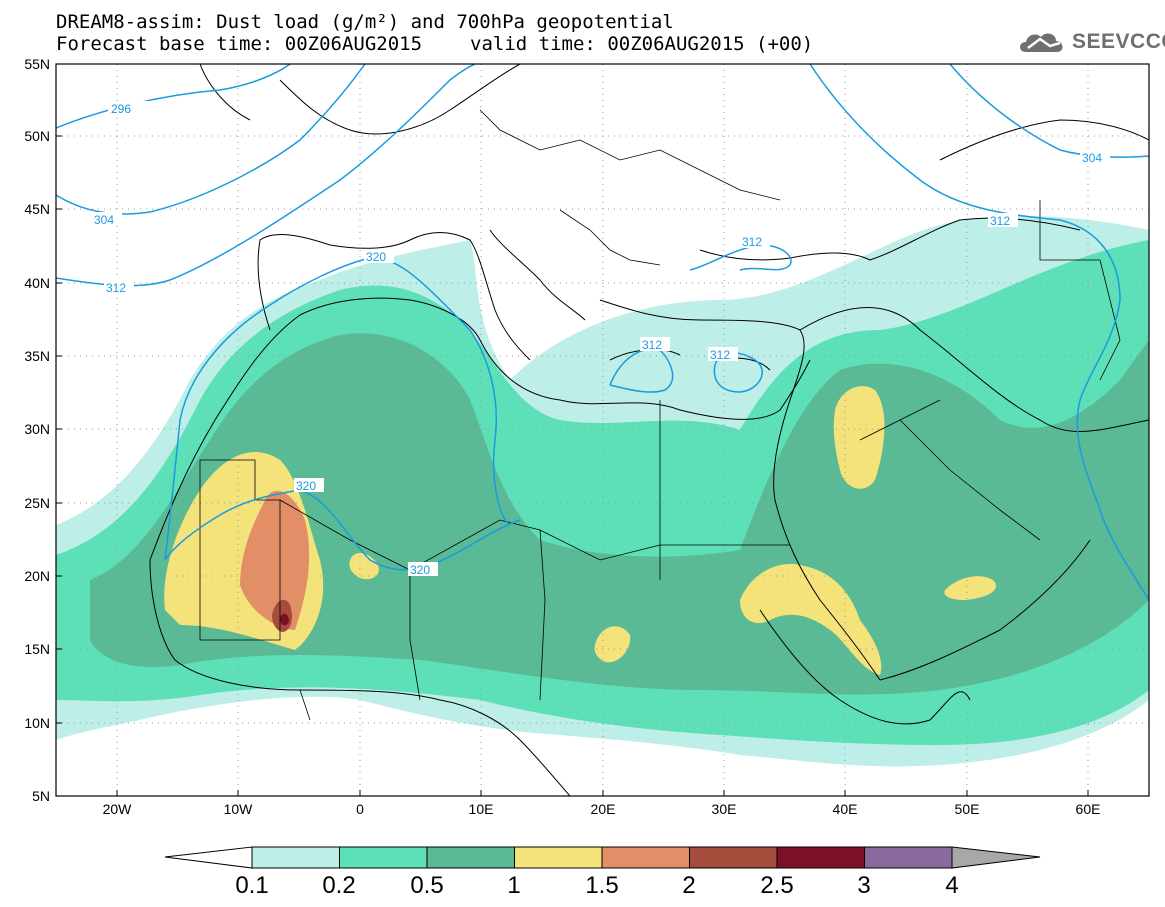 This screenshot has width=1165, height=907. Describe the element at coordinates (1041, 42) in the screenshot. I see `cloud-icon` at that location.